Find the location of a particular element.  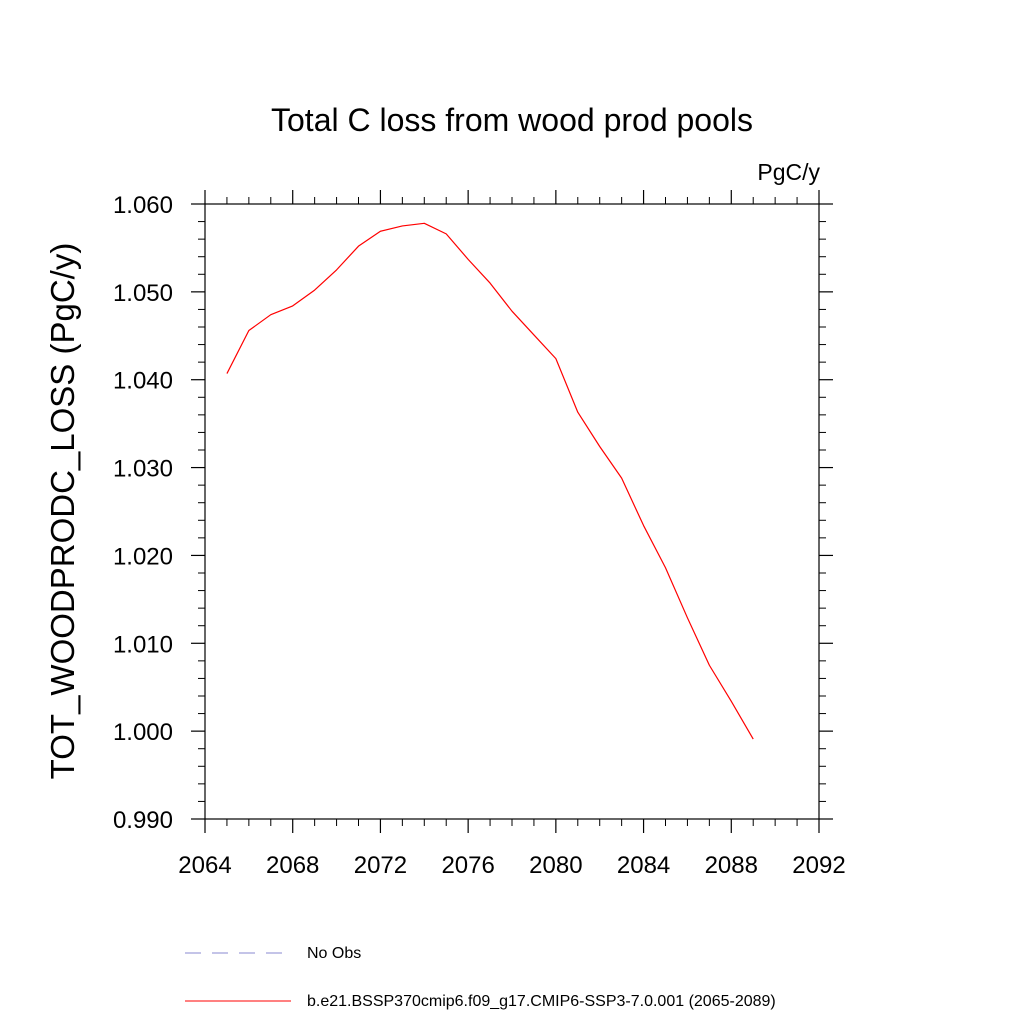

y-tick-label: 1.040 is located at coordinates (143, 381).